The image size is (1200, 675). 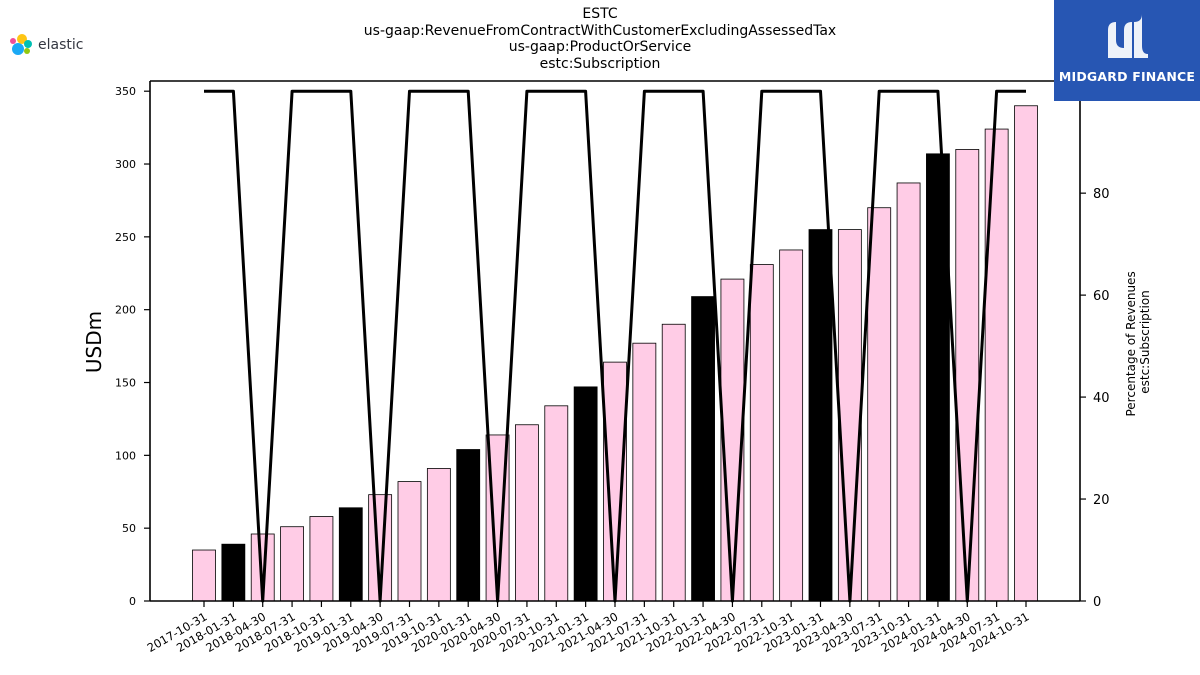 I want to click on elastic-logo-icon, so click(x=21, y=44).